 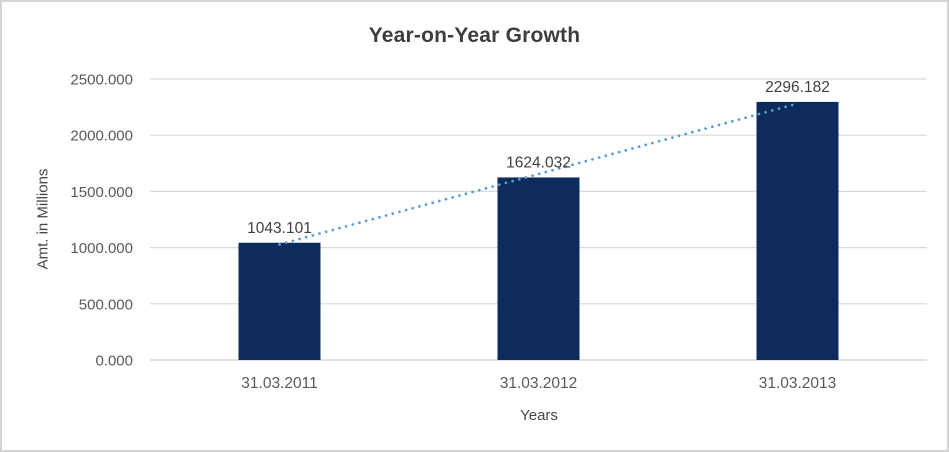 What do you see at coordinates (101, 136) in the screenshot?
I see `y-tick-label: 2000.000` at bounding box center [101, 136].